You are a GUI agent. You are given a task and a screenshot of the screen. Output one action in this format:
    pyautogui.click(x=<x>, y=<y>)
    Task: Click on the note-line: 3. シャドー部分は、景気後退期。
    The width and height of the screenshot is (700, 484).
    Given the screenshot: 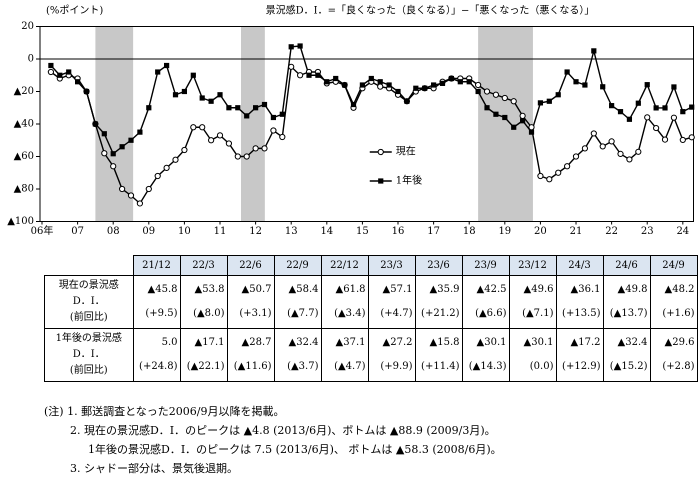 What is the action you would take?
    pyautogui.click(x=273, y=468)
    